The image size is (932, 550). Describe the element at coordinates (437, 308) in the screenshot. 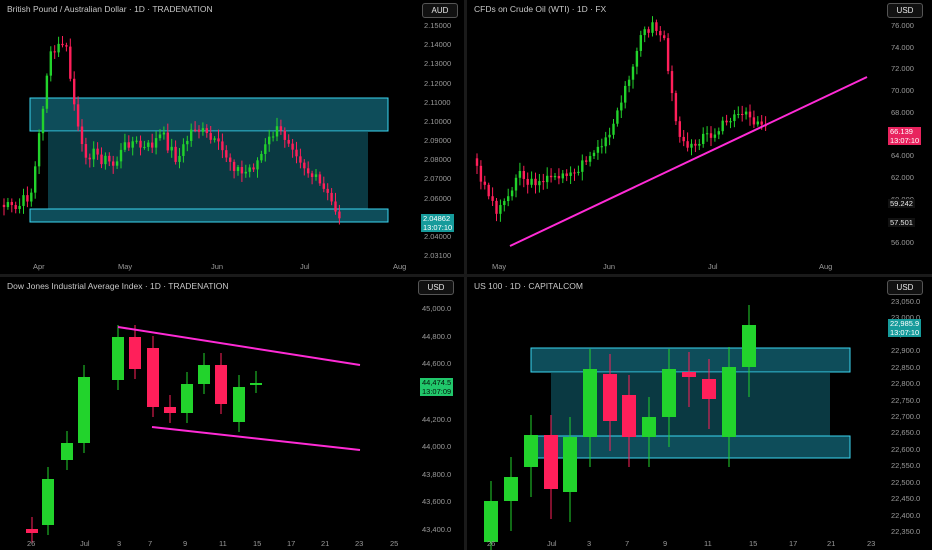

I see `price-tick-label: 45,000.0` at that location.